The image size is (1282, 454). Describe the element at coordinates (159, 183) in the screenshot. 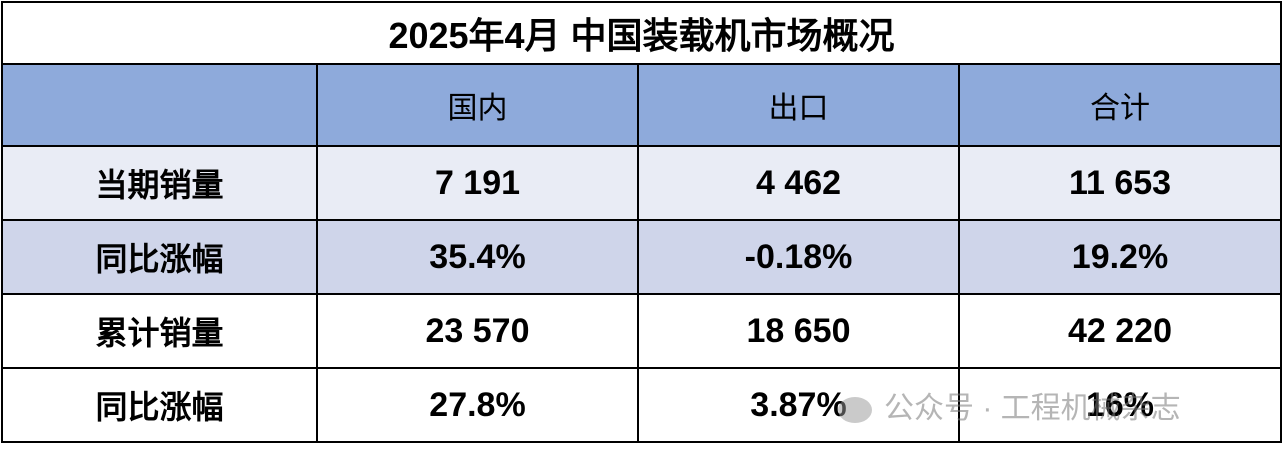

I see `row-label: 当期销量` at that location.